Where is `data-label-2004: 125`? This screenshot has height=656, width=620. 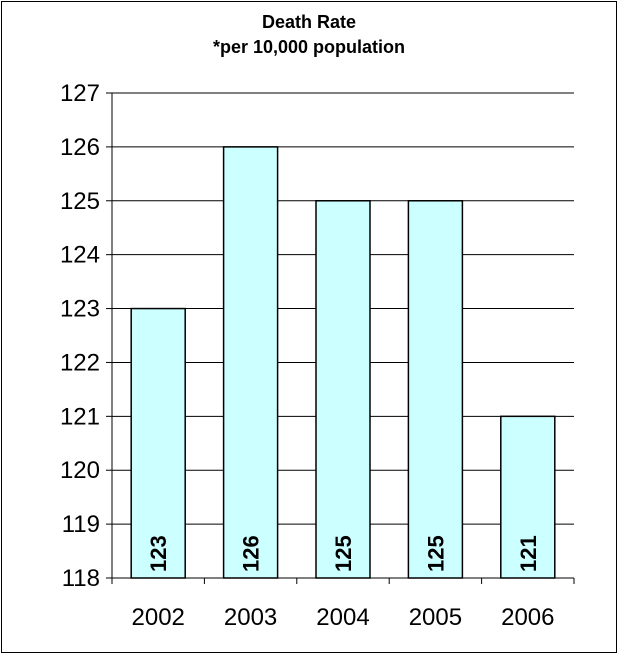 data-label-2004: 125 is located at coordinates (343, 553).